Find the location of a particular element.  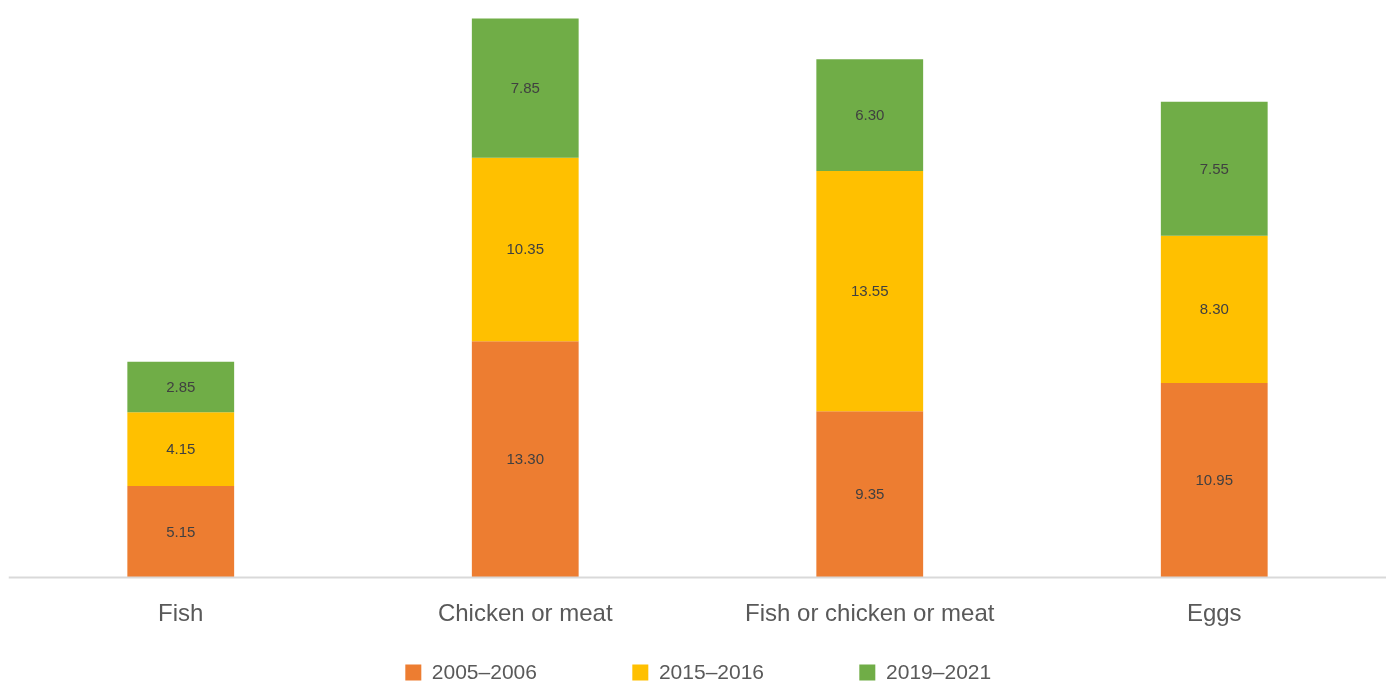

data-label: 10.95 is located at coordinates (1214, 480).